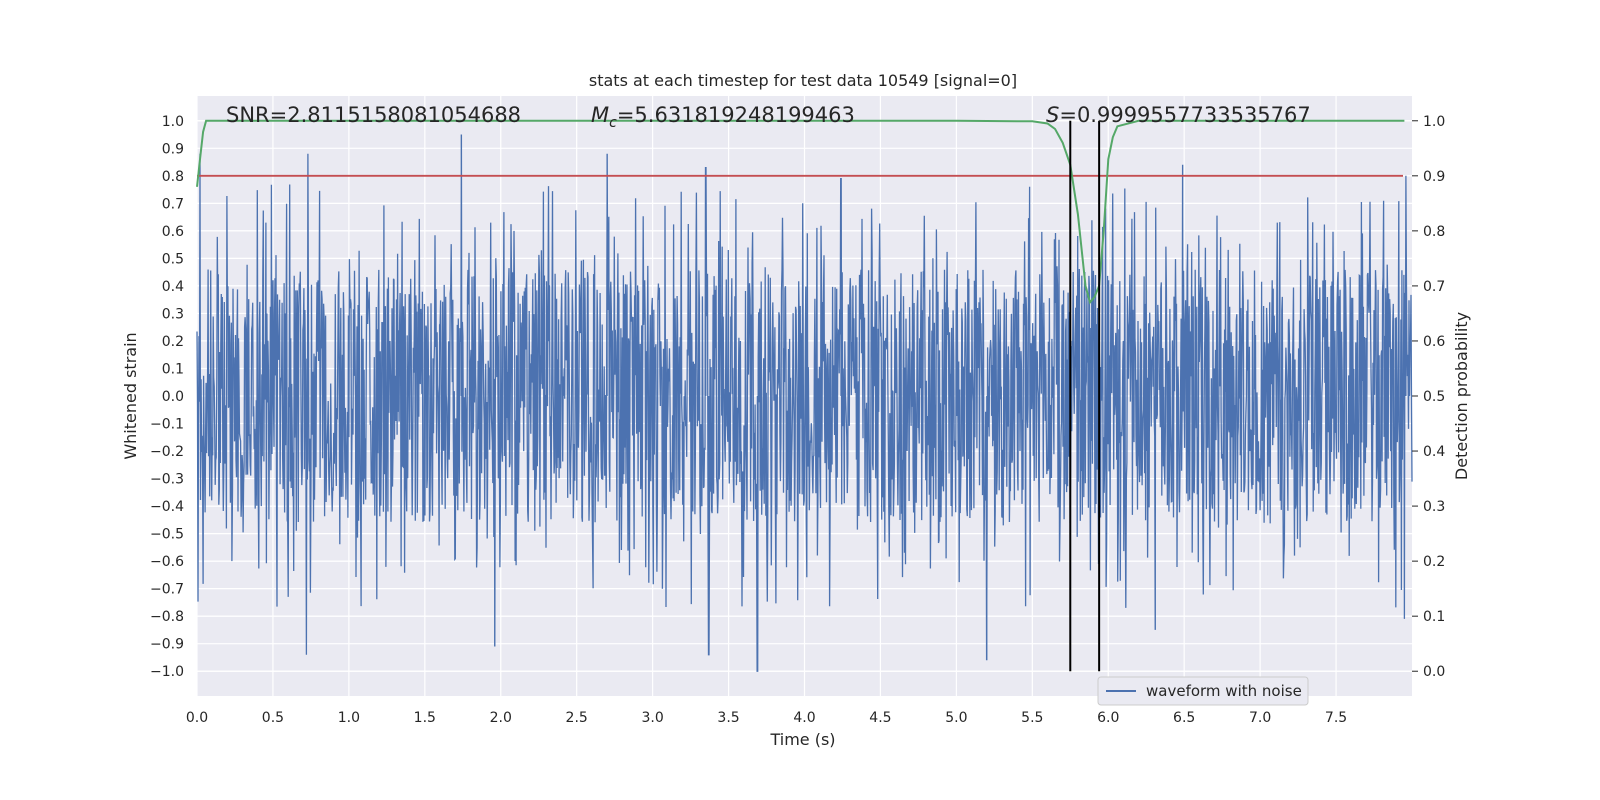 The height and width of the screenshot is (800, 1600). Describe the element at coordinates (1434, 507) in the screenshot. I see `y2-tick-label: 0.3` at that location.